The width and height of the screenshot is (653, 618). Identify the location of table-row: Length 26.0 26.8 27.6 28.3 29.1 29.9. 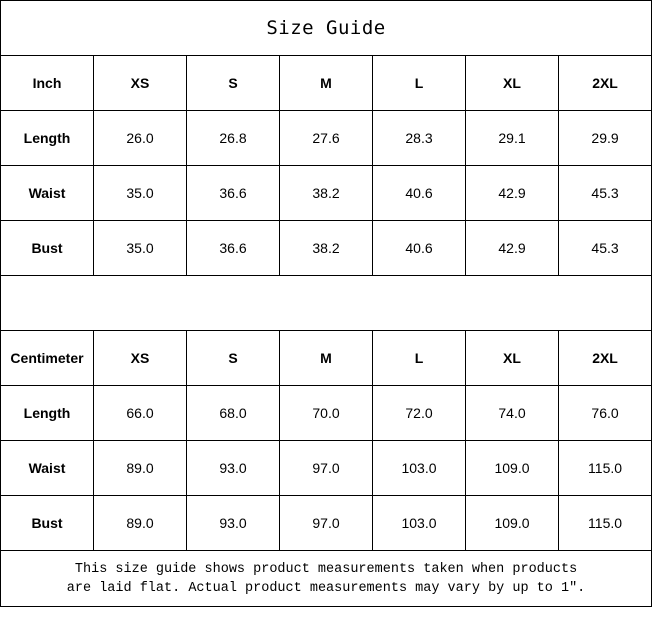
(326, 138).